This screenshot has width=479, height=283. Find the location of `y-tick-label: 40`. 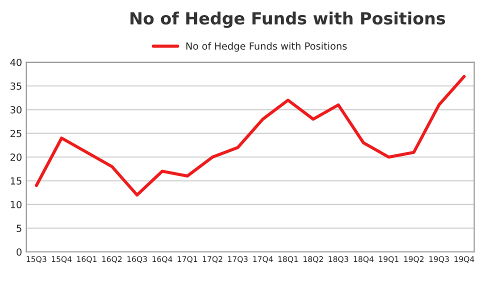

y-tick-label: 40 is located at coordinates (16, 62).